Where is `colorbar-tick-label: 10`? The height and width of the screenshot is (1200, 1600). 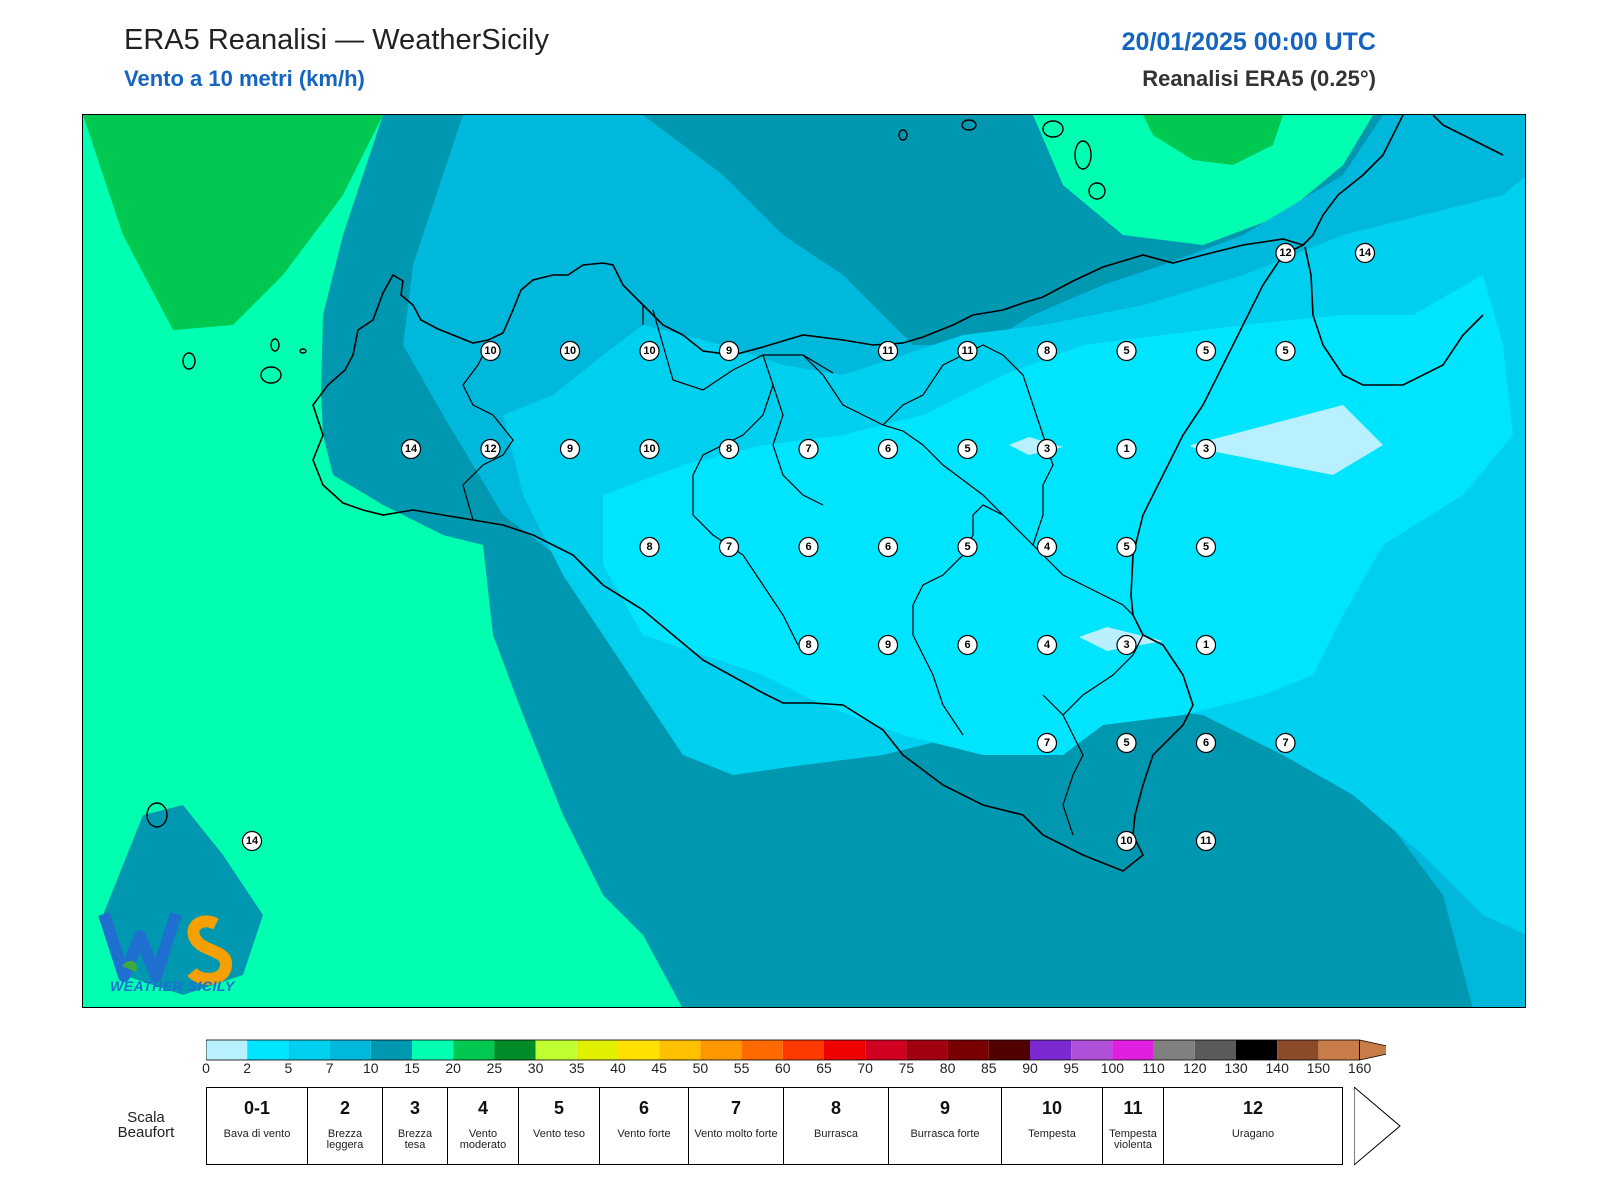
colorbar-tick-label: 10 is located at coordinates (371, 1068).